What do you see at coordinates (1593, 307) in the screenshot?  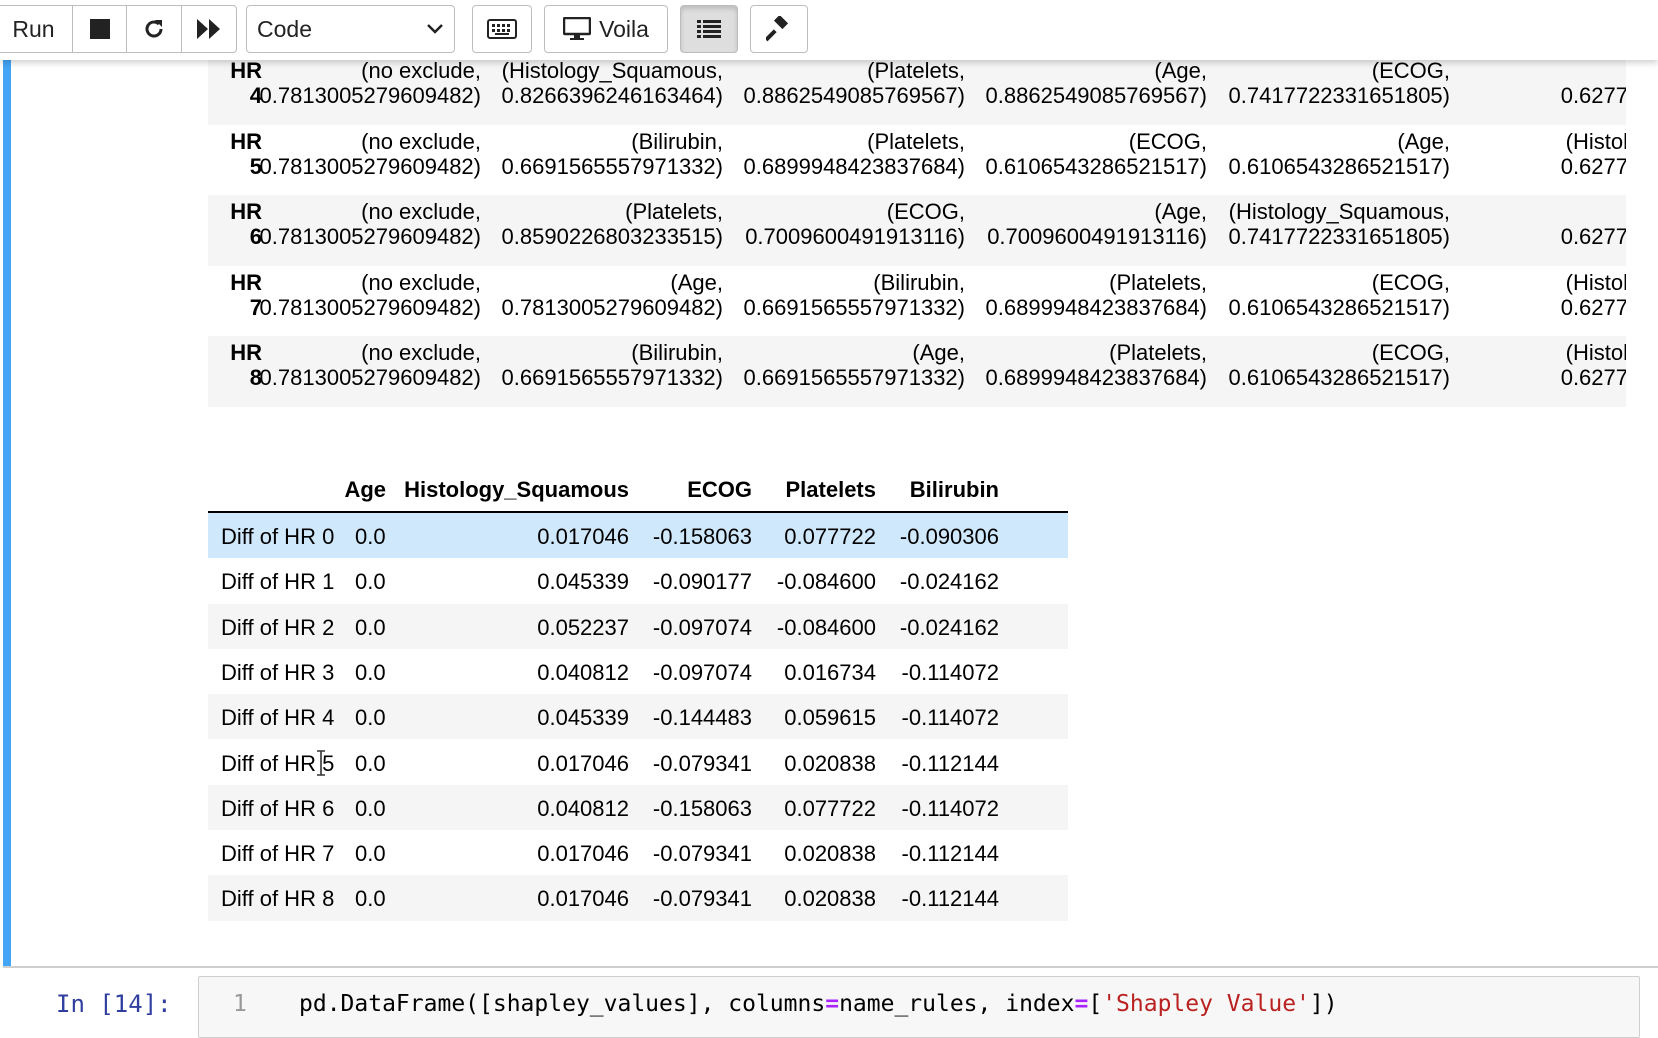 I see `hr-table-cell: 0.6277` at bounding box center [1593, 307].